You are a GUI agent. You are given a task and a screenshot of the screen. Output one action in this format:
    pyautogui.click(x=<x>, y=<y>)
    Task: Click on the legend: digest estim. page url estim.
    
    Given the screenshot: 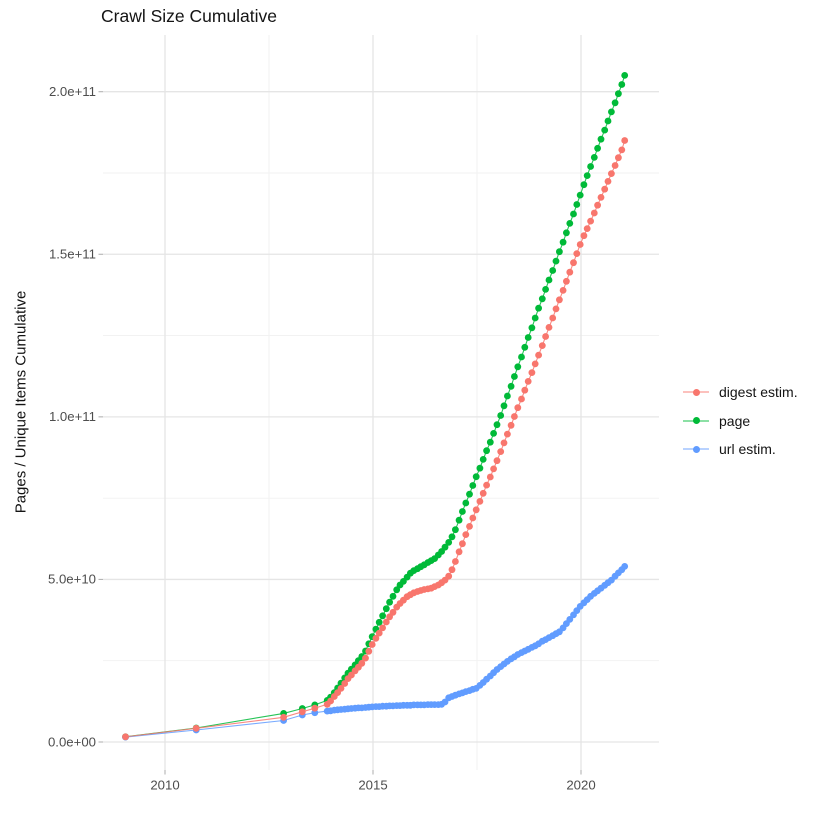 What is the action you would take?
    pyautogui.click(x=740, y=421)
    